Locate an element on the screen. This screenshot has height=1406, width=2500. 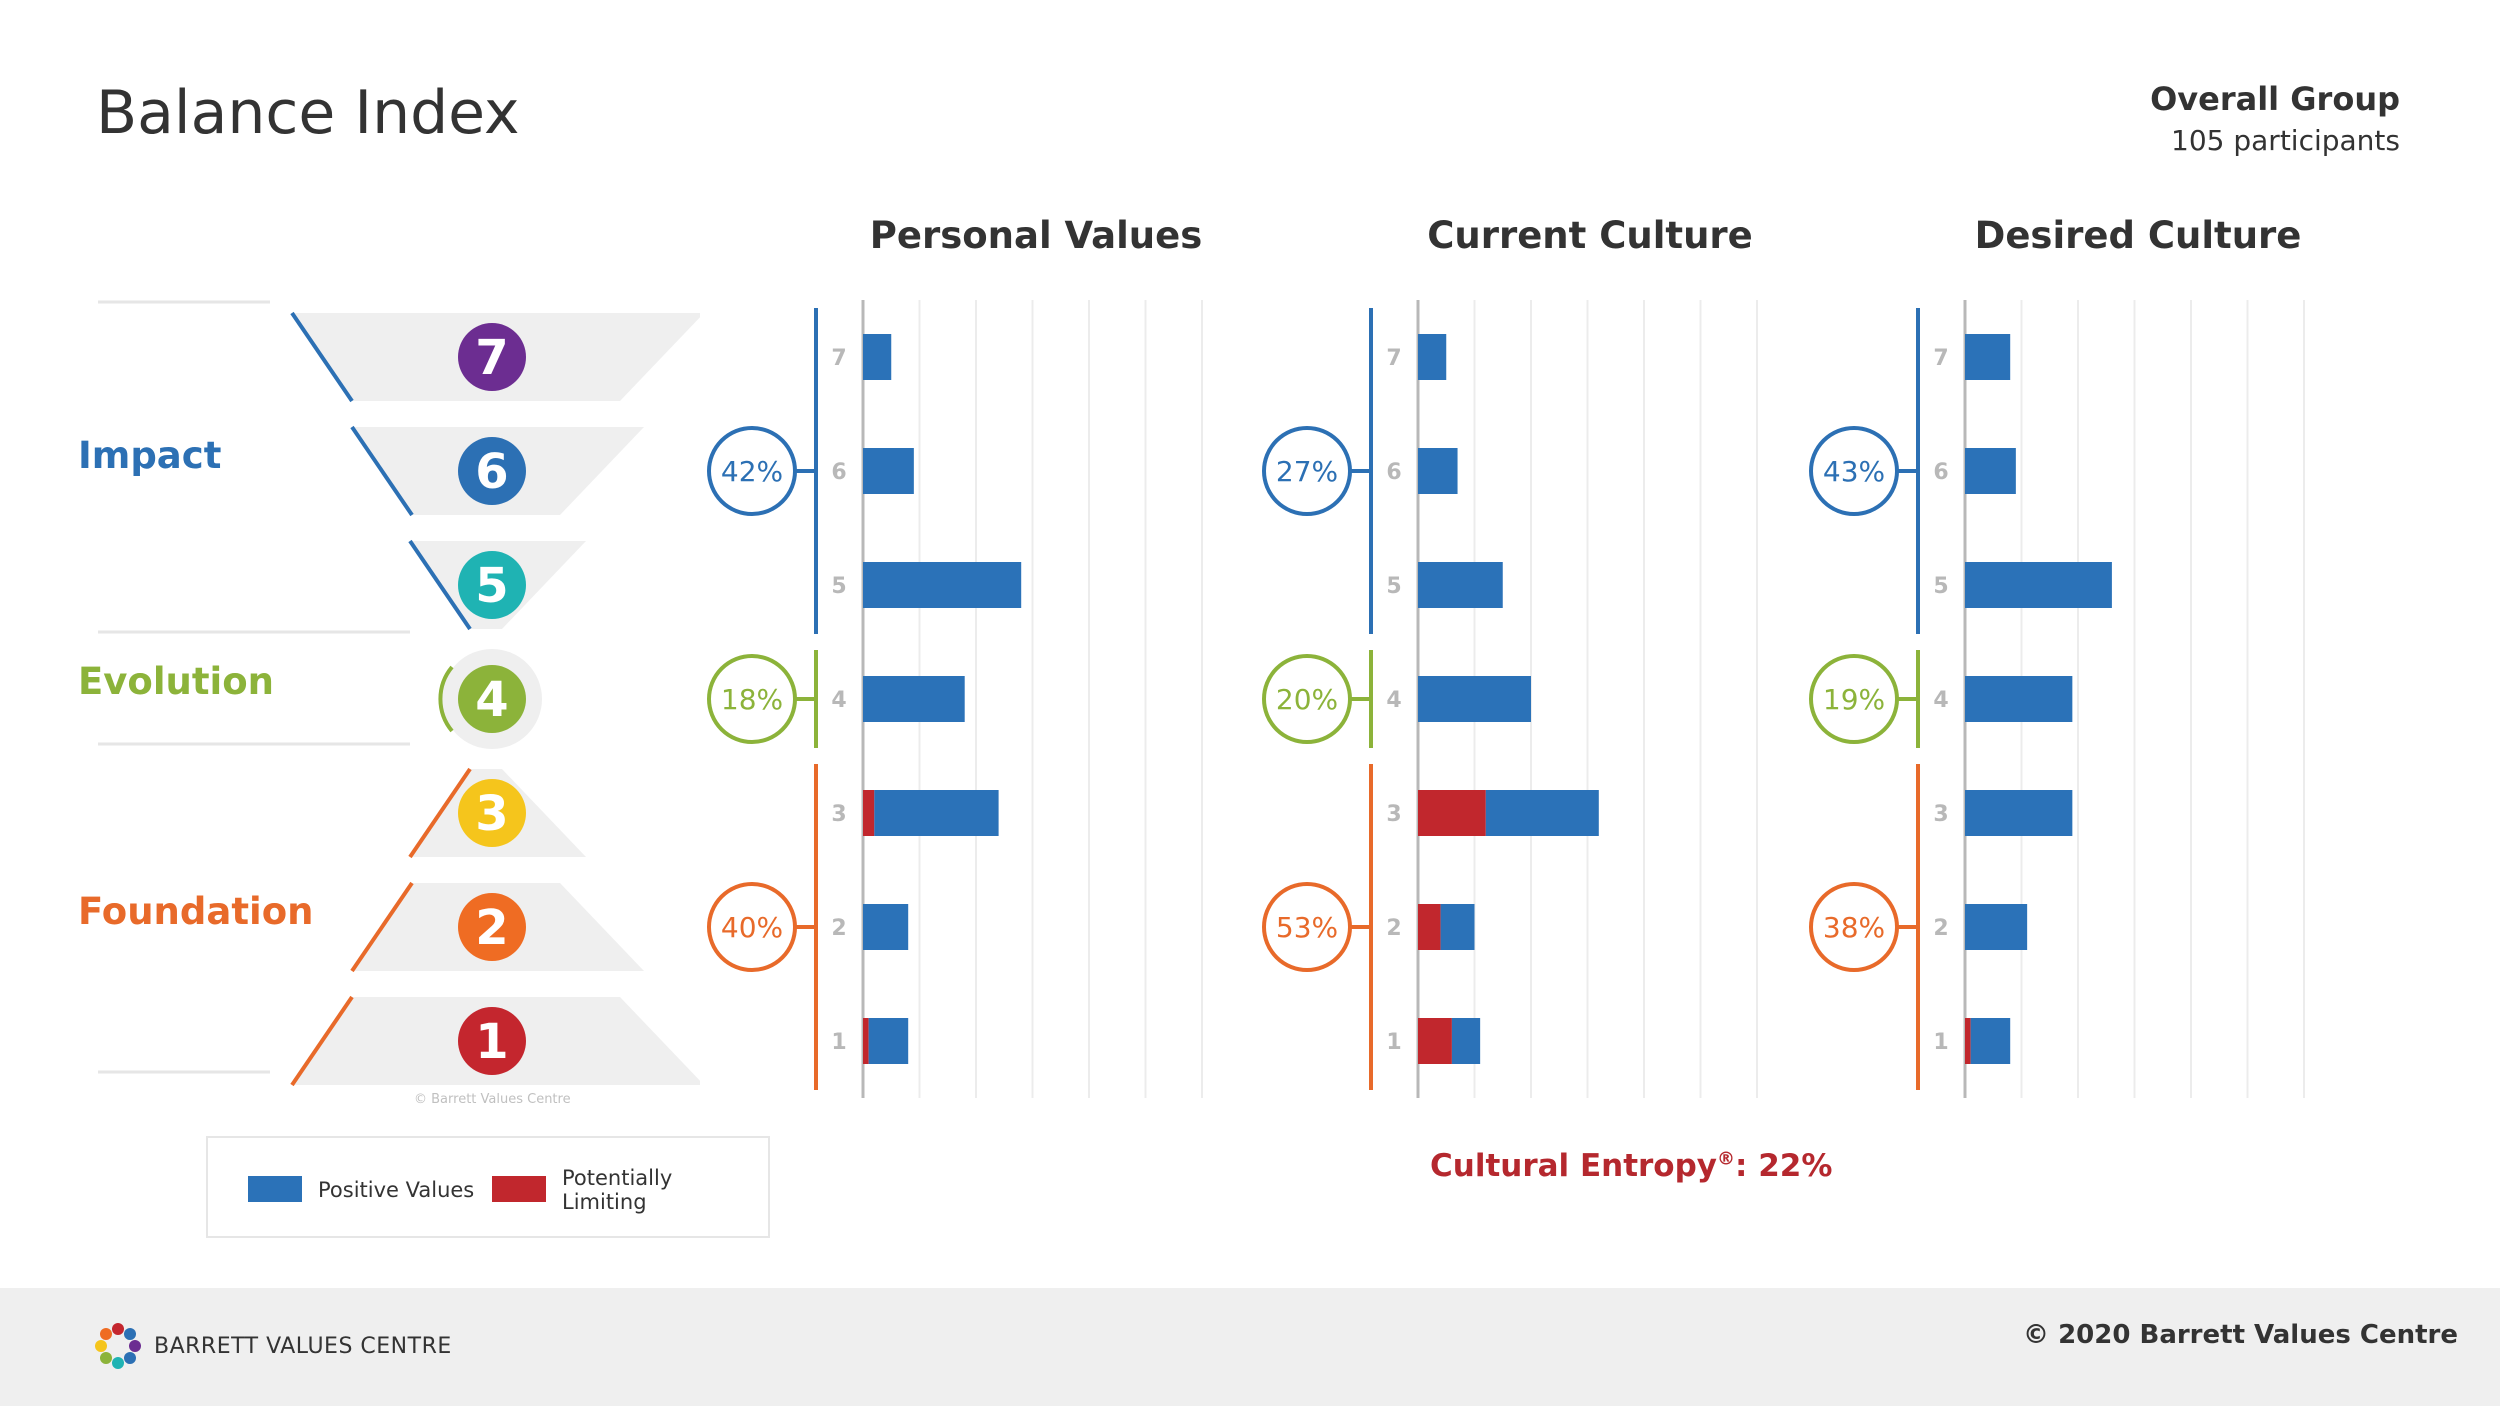
category-label-level-5: 5 is located at coordinates (1393, 586).